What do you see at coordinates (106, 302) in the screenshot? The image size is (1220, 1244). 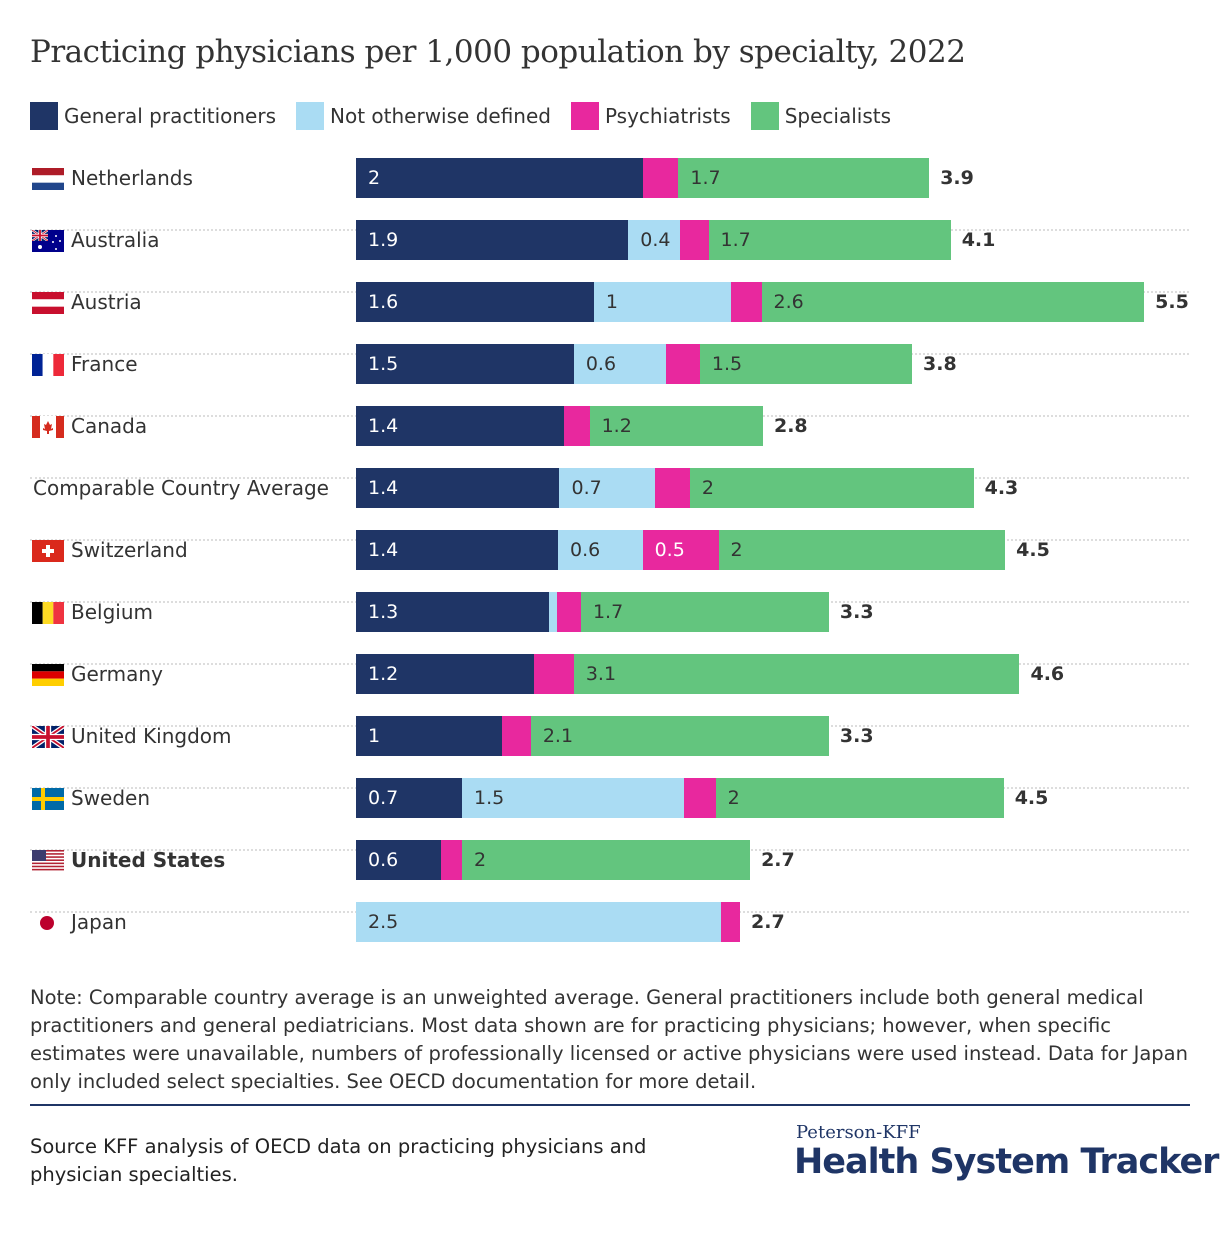 I see `country-label: Austria` at bounding box center [106, 302].